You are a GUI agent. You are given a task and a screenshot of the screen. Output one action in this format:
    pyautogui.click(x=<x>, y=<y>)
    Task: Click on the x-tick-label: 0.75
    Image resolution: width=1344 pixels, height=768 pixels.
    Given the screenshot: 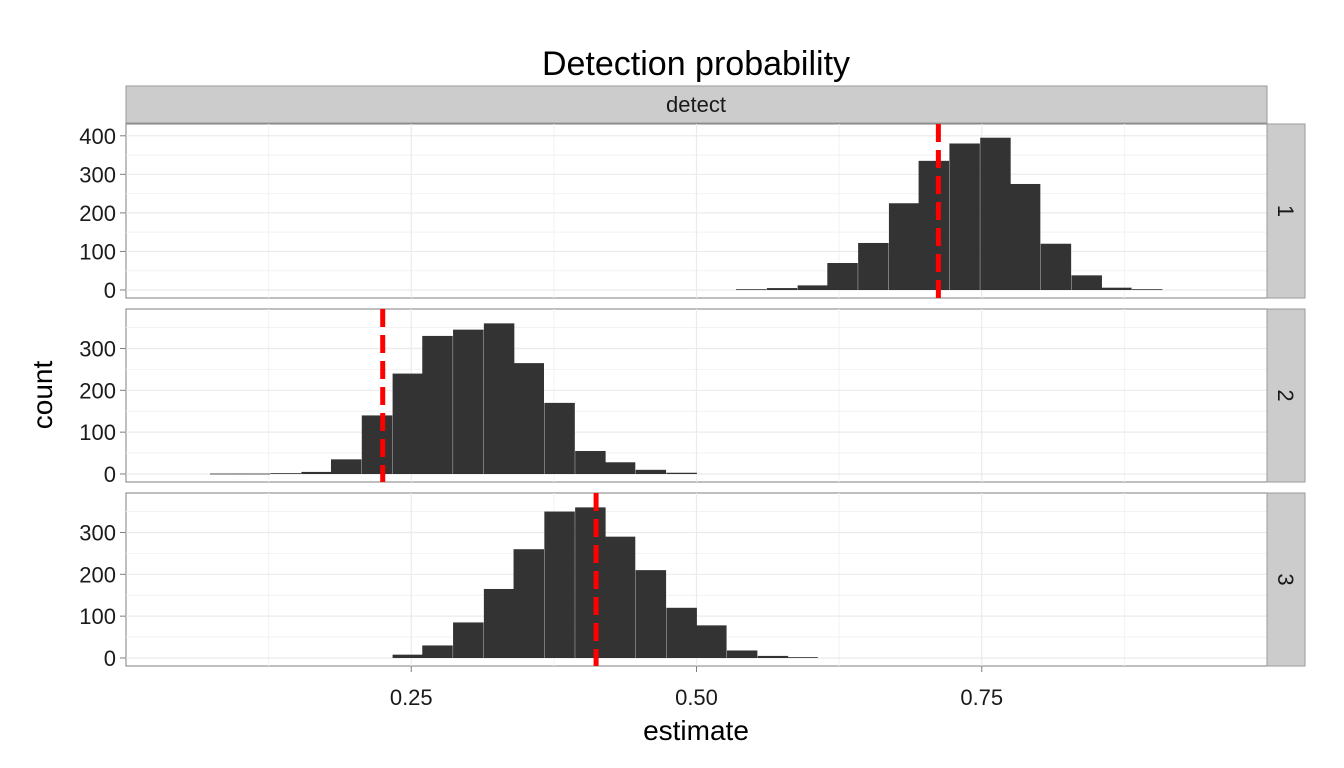 What is the action you would take?
    pyautogui.click(x=981, y=697)
    